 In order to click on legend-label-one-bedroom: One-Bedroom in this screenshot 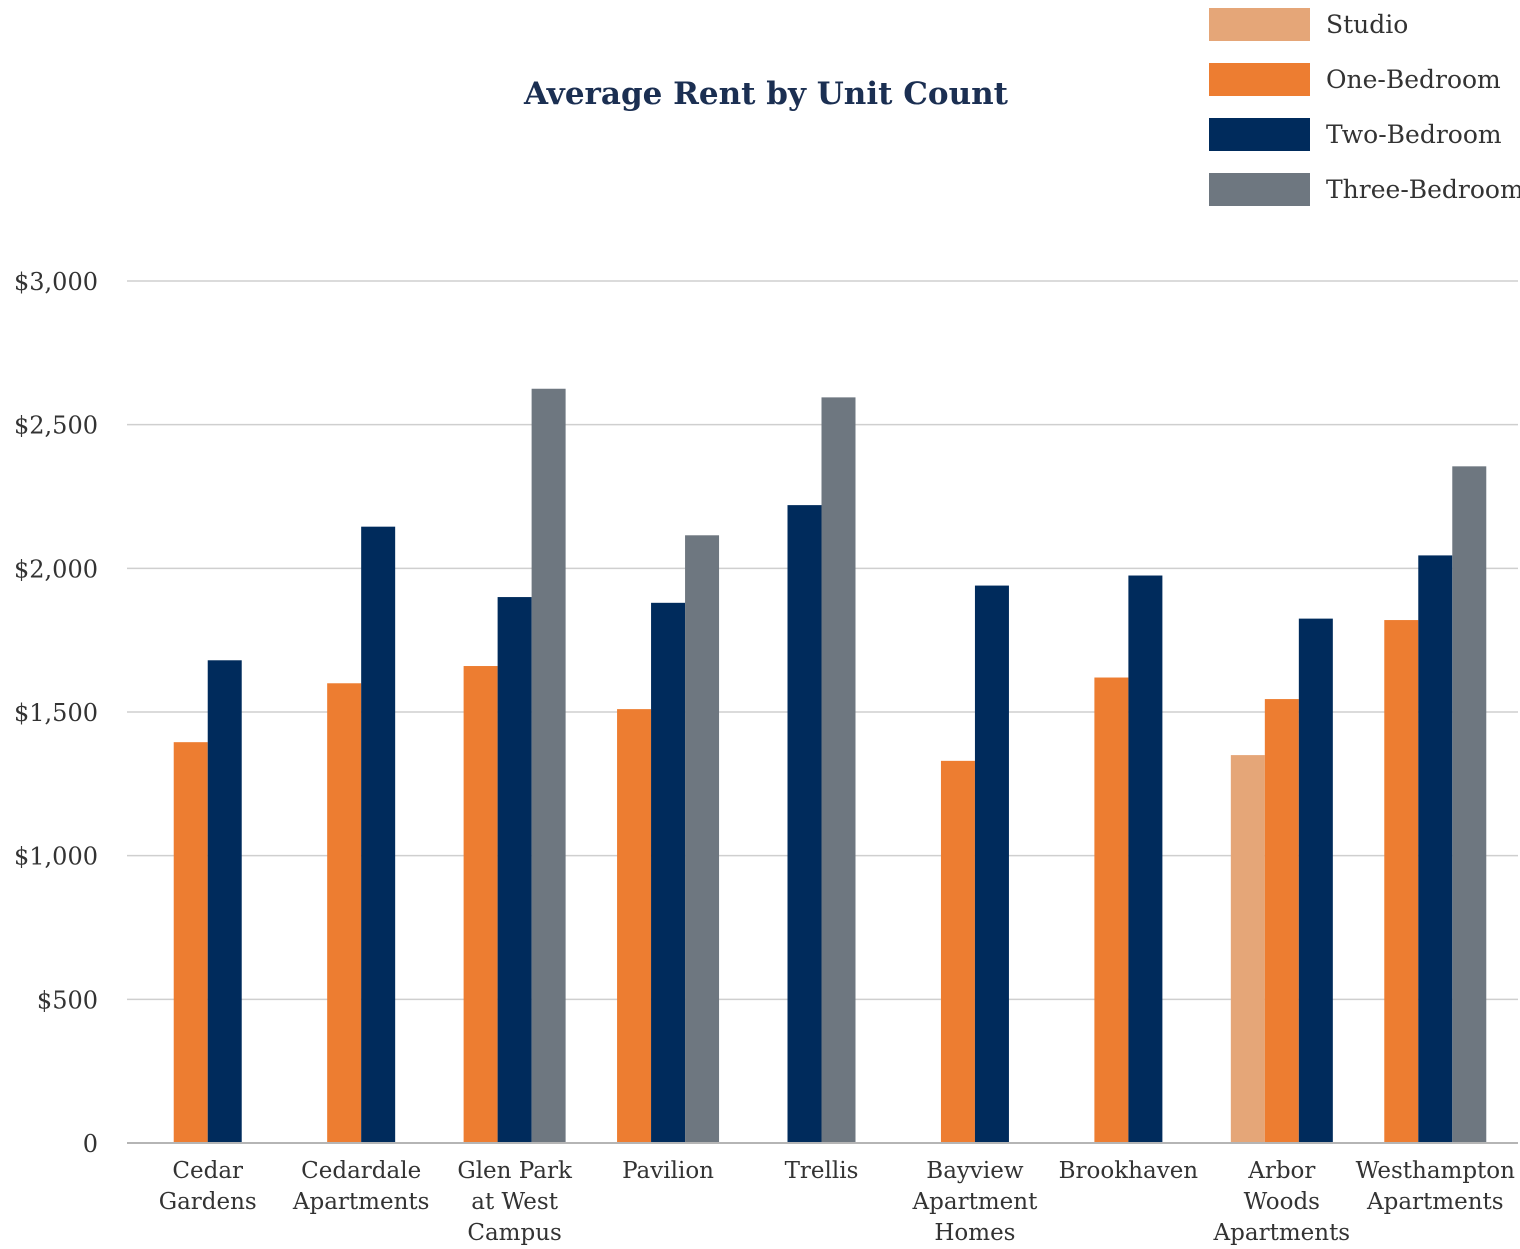, I will do `click(1413, 79)`.